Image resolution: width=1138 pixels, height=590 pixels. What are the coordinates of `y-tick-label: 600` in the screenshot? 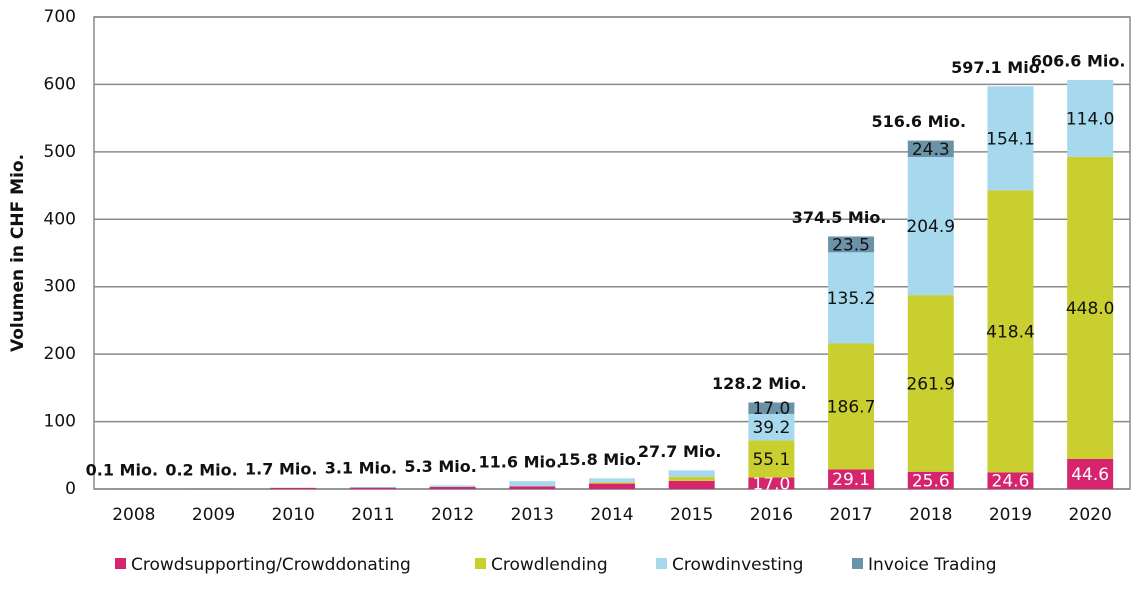 It's located at (60, 84).